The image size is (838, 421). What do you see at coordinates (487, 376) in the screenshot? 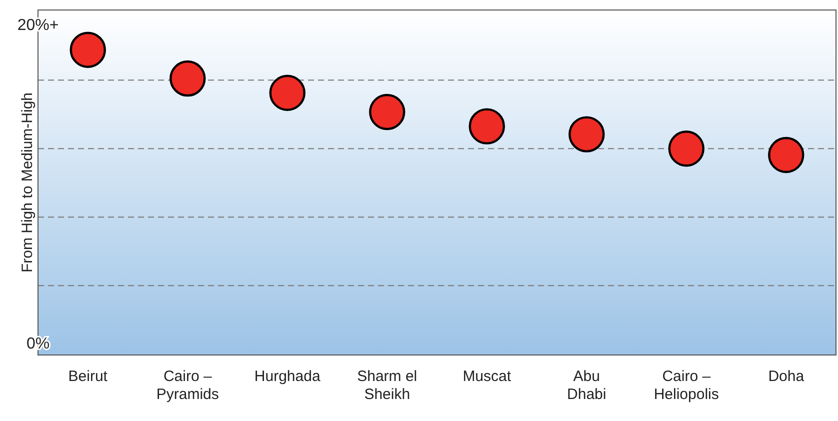
I see `x-tick-label: Muscat` at bounding box center [487, 376].